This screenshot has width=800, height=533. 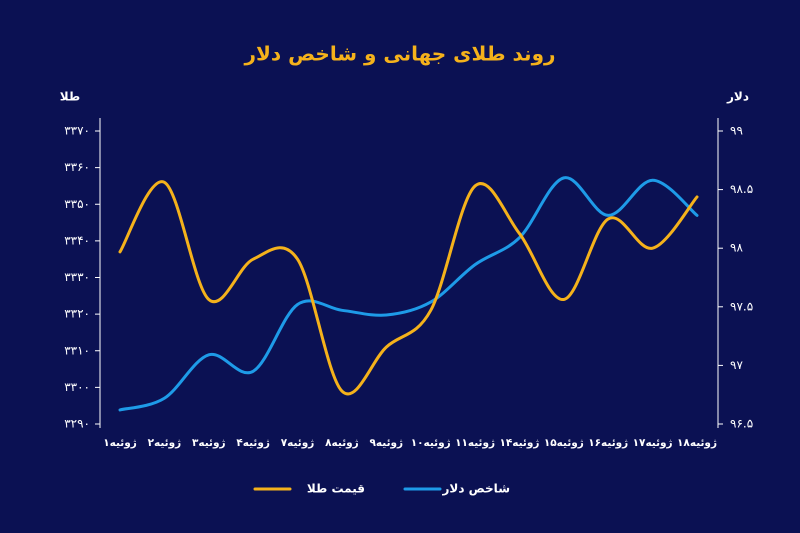 I want to click on x-tick-label: ۱۴ژوئیه, so click(x=519, y=443).